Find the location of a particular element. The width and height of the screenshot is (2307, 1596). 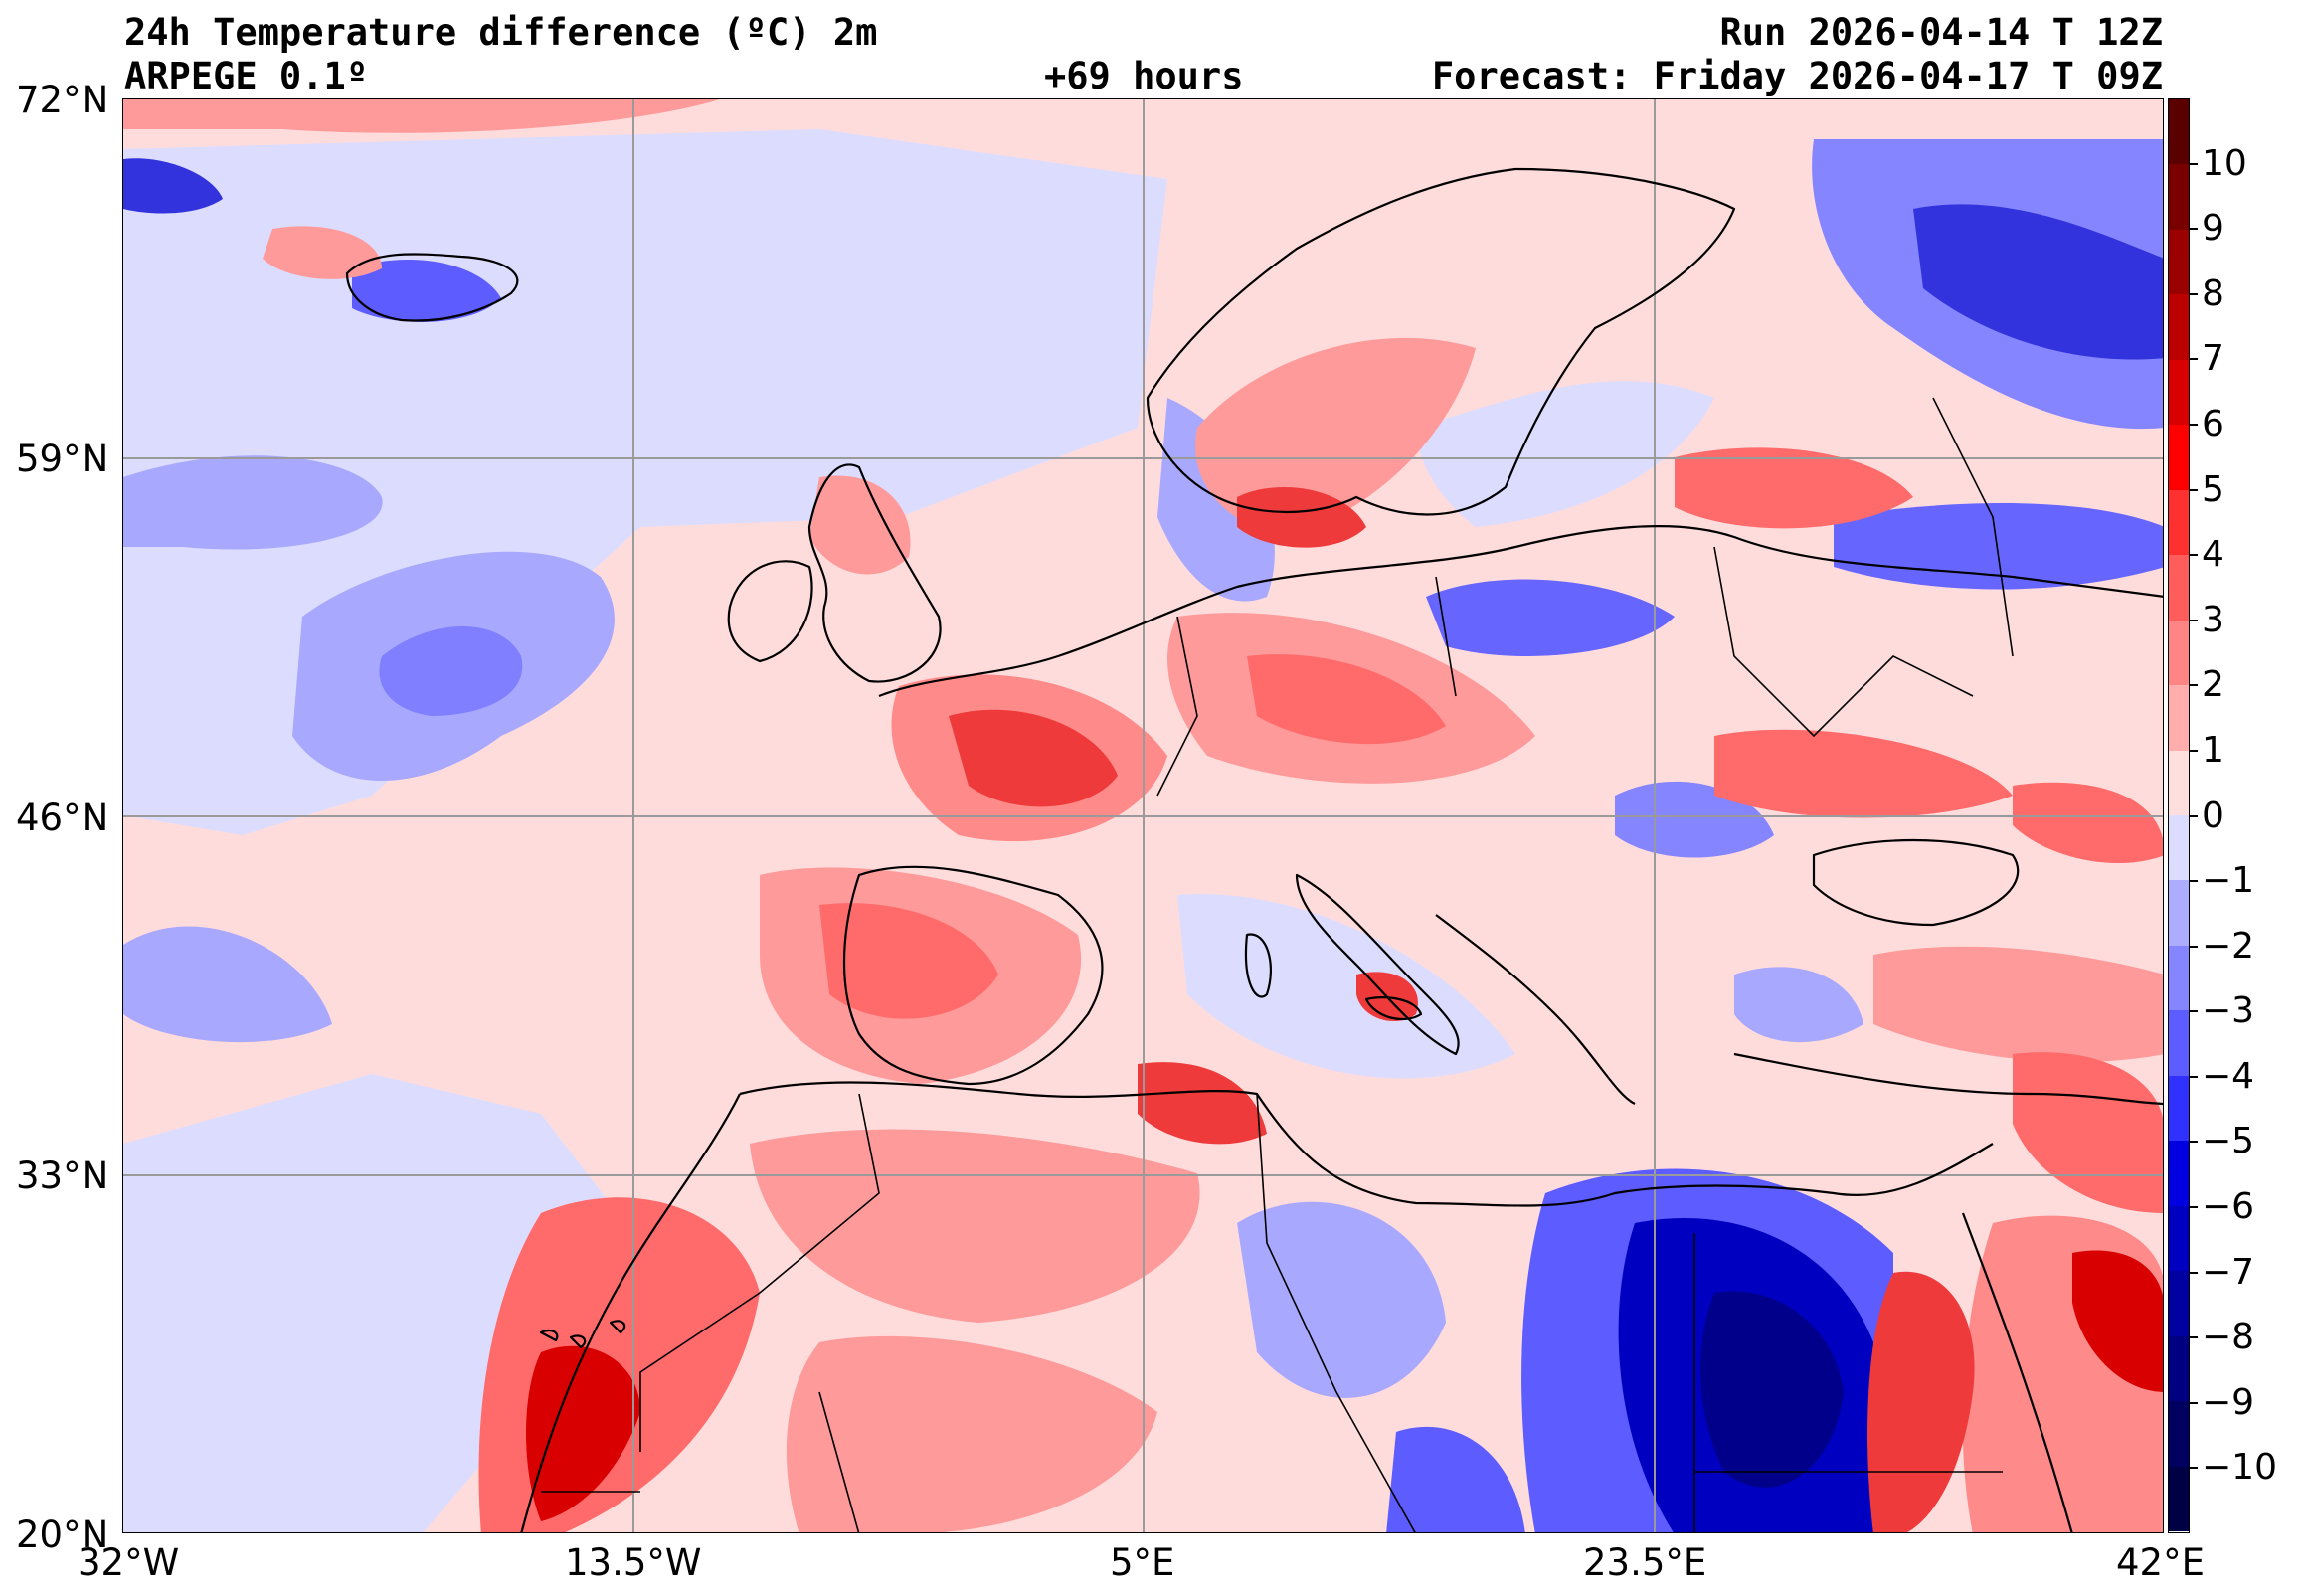

maghreb-warm is located at coordinates (975, 1226).